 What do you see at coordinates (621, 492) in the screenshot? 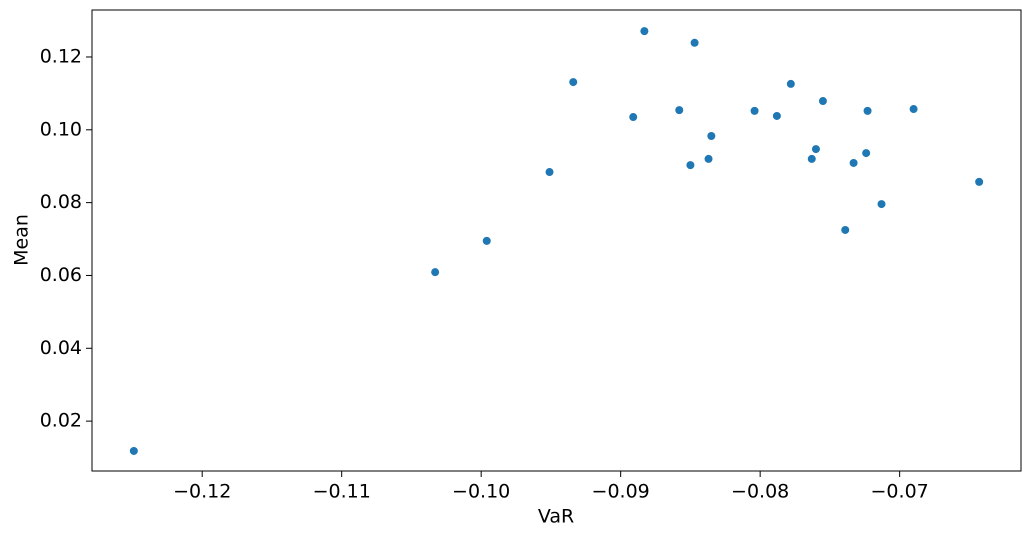
I see `x-tick-label: −0.09` at bounding box center [621, 492].